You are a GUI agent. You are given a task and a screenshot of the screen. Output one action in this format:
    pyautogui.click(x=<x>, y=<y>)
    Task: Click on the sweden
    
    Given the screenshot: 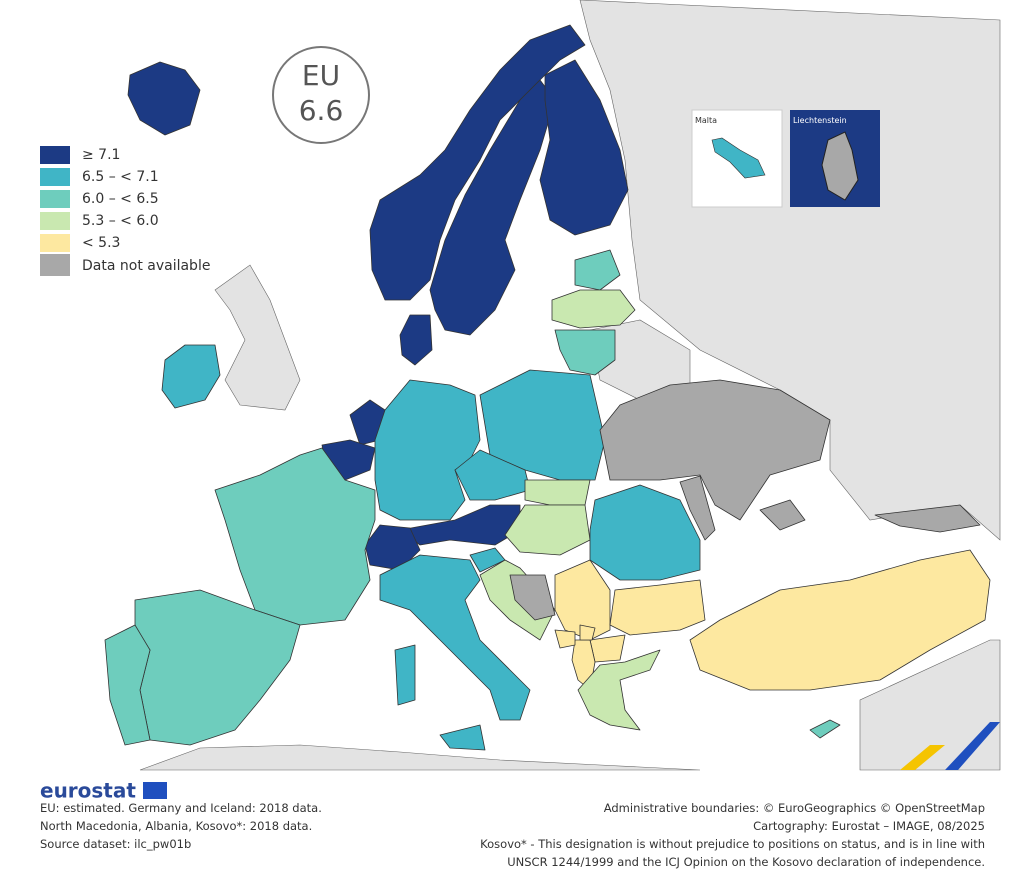 What is the action you would take?
    pyautogui.click(x=492, y=207)
    